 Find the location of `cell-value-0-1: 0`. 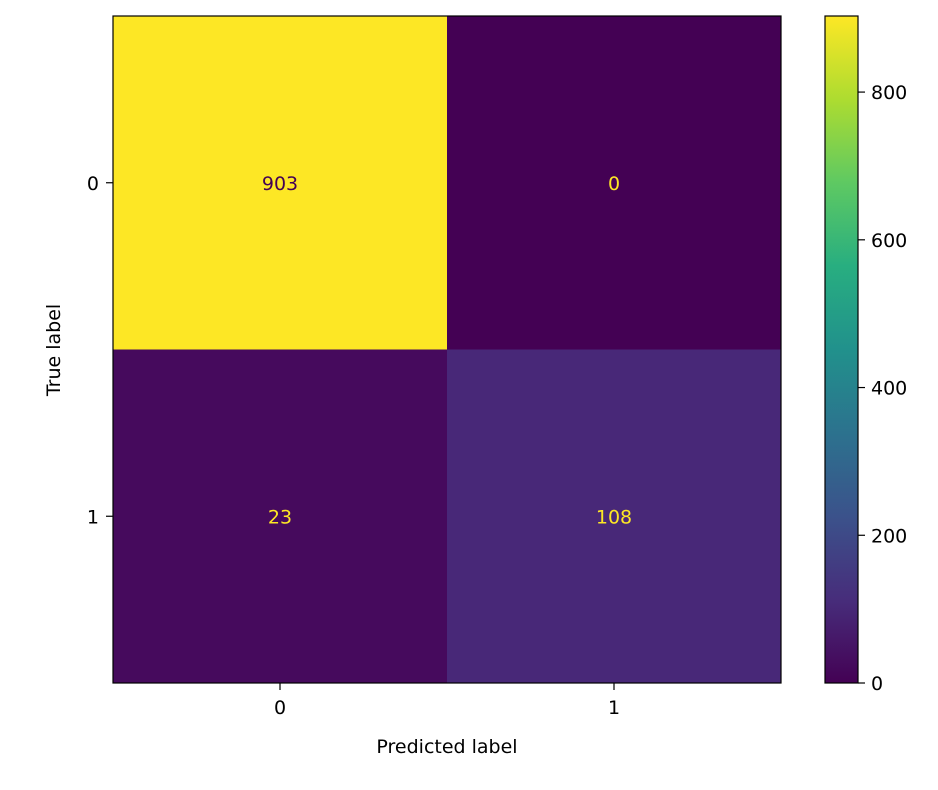

cell-value-0-1: 0 is located at coordinates (614, 184).